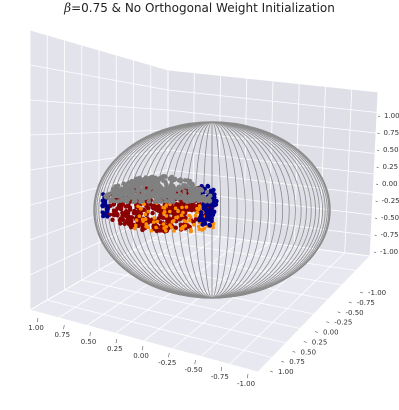 The image size is (399, 410). I want to click on title-beta-symbol: β, so click(68, 8).